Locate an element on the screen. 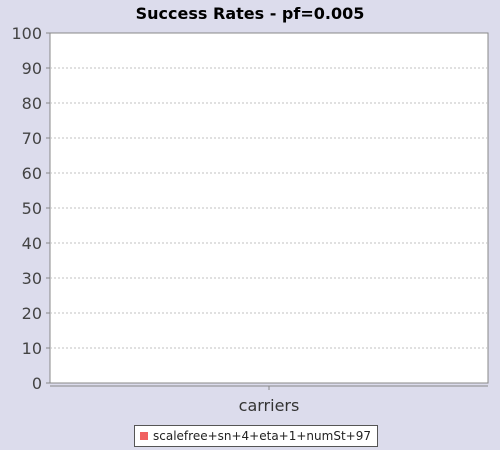 Image resolution: width=500 pixels, height=450 pixels. y-tick-label: 50 is located at coordinates (32, 208).